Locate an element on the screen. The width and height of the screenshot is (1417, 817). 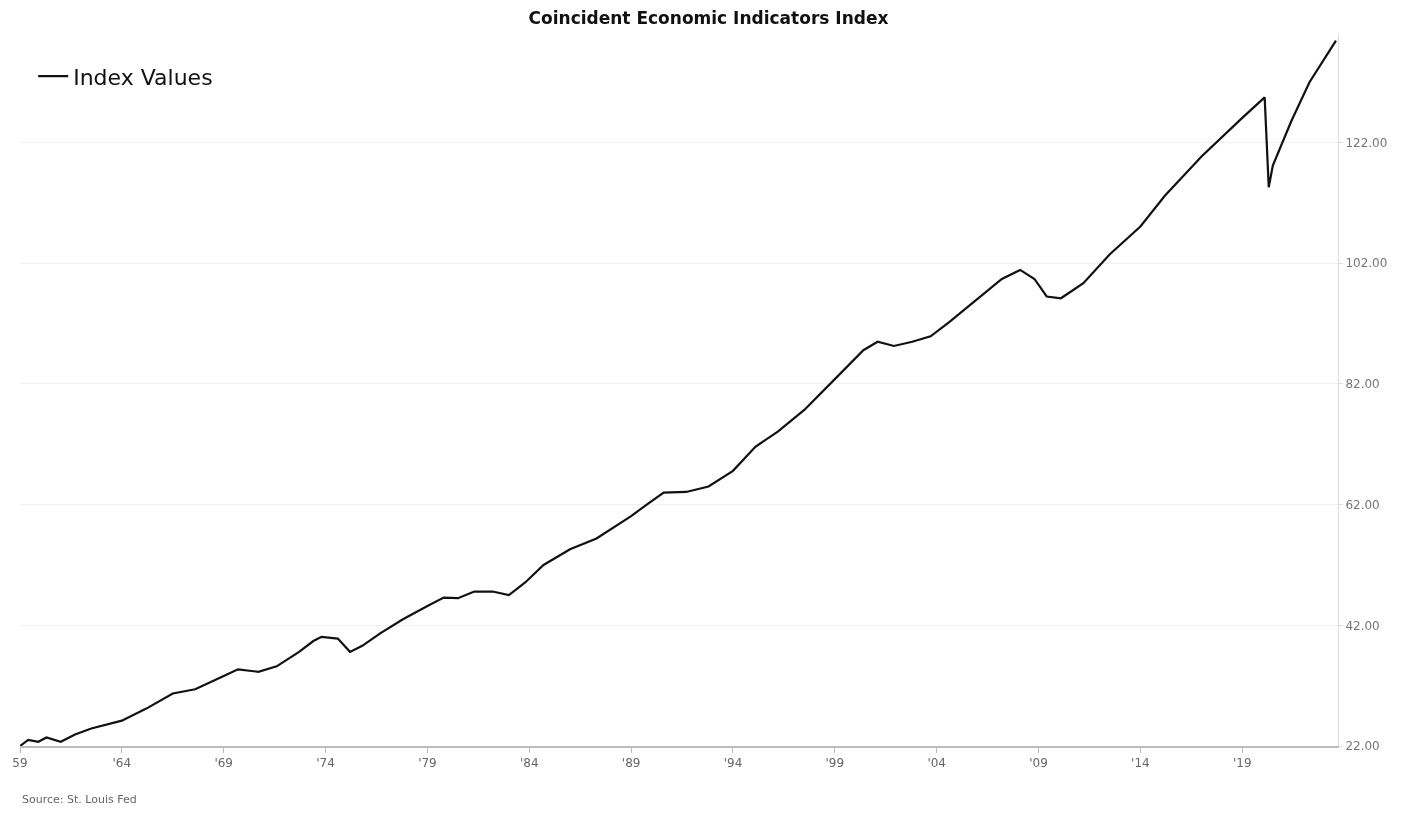
y-tick-label: 102.00 is located at coordinates (1366, 263).